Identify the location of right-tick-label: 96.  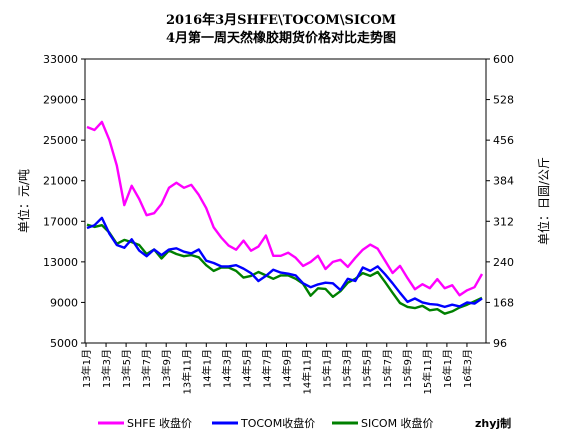
(500, 343).